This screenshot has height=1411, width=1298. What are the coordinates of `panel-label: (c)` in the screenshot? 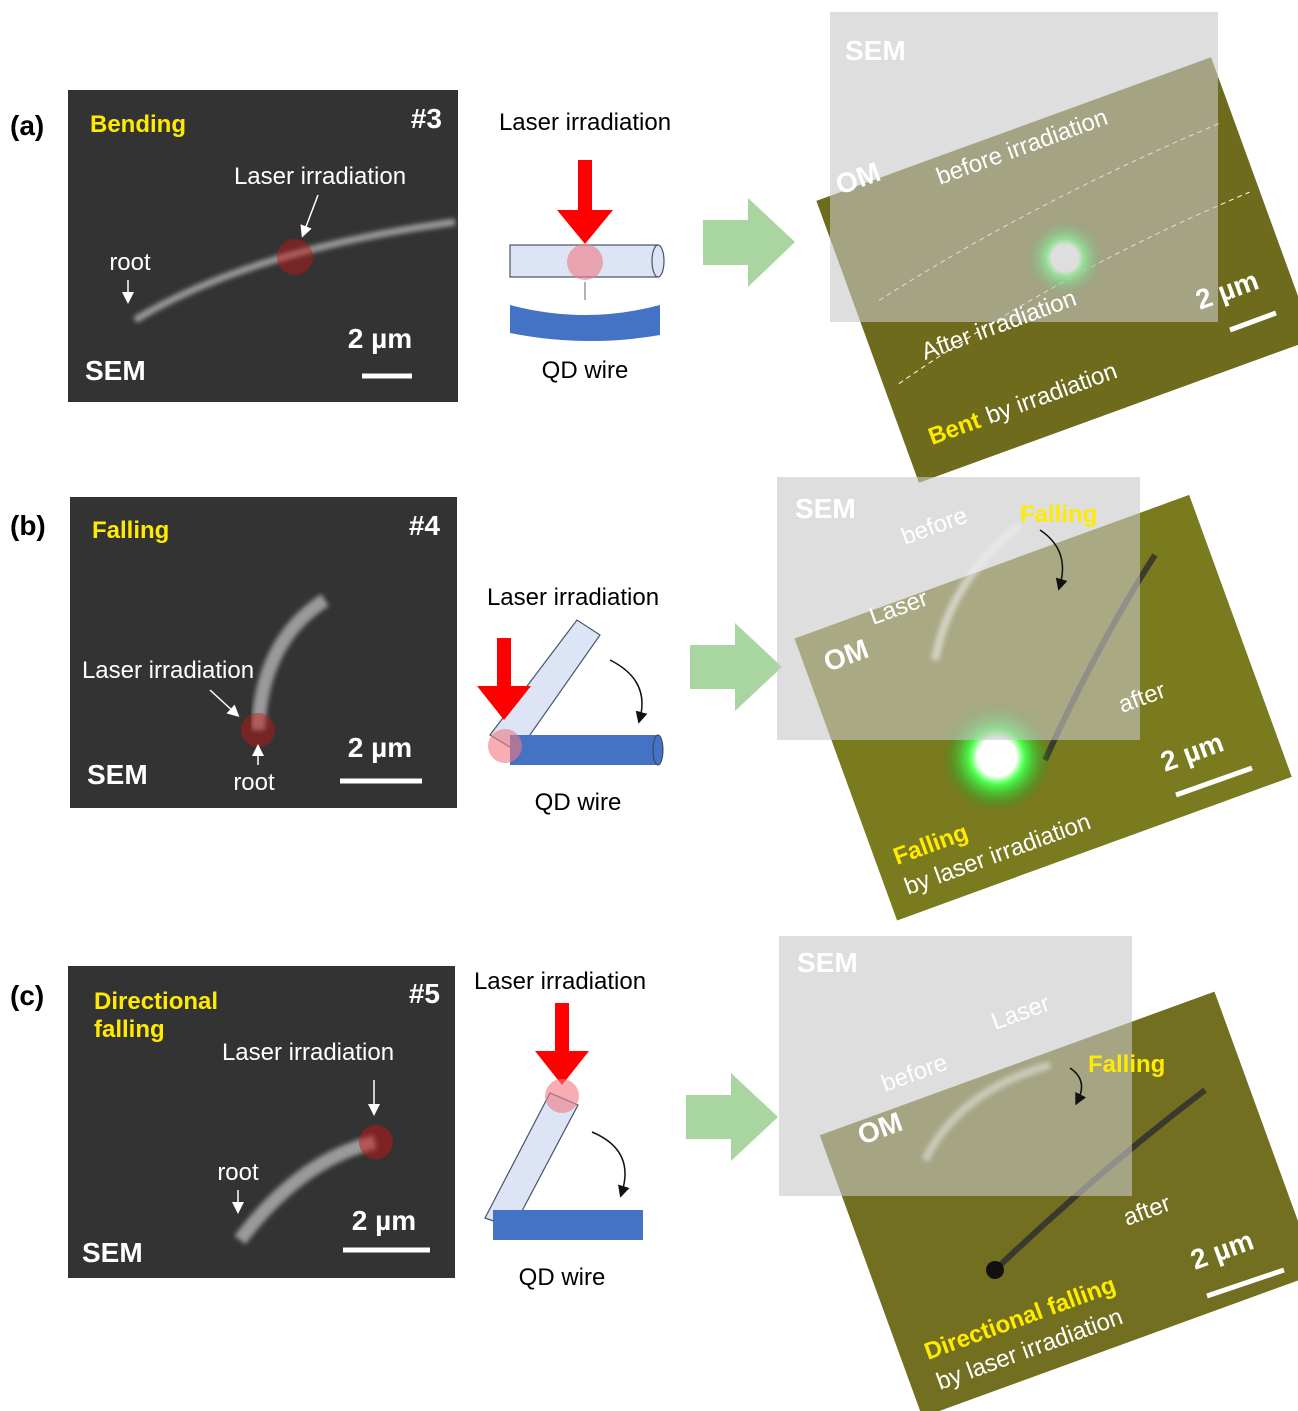 It's located at (27, 995).